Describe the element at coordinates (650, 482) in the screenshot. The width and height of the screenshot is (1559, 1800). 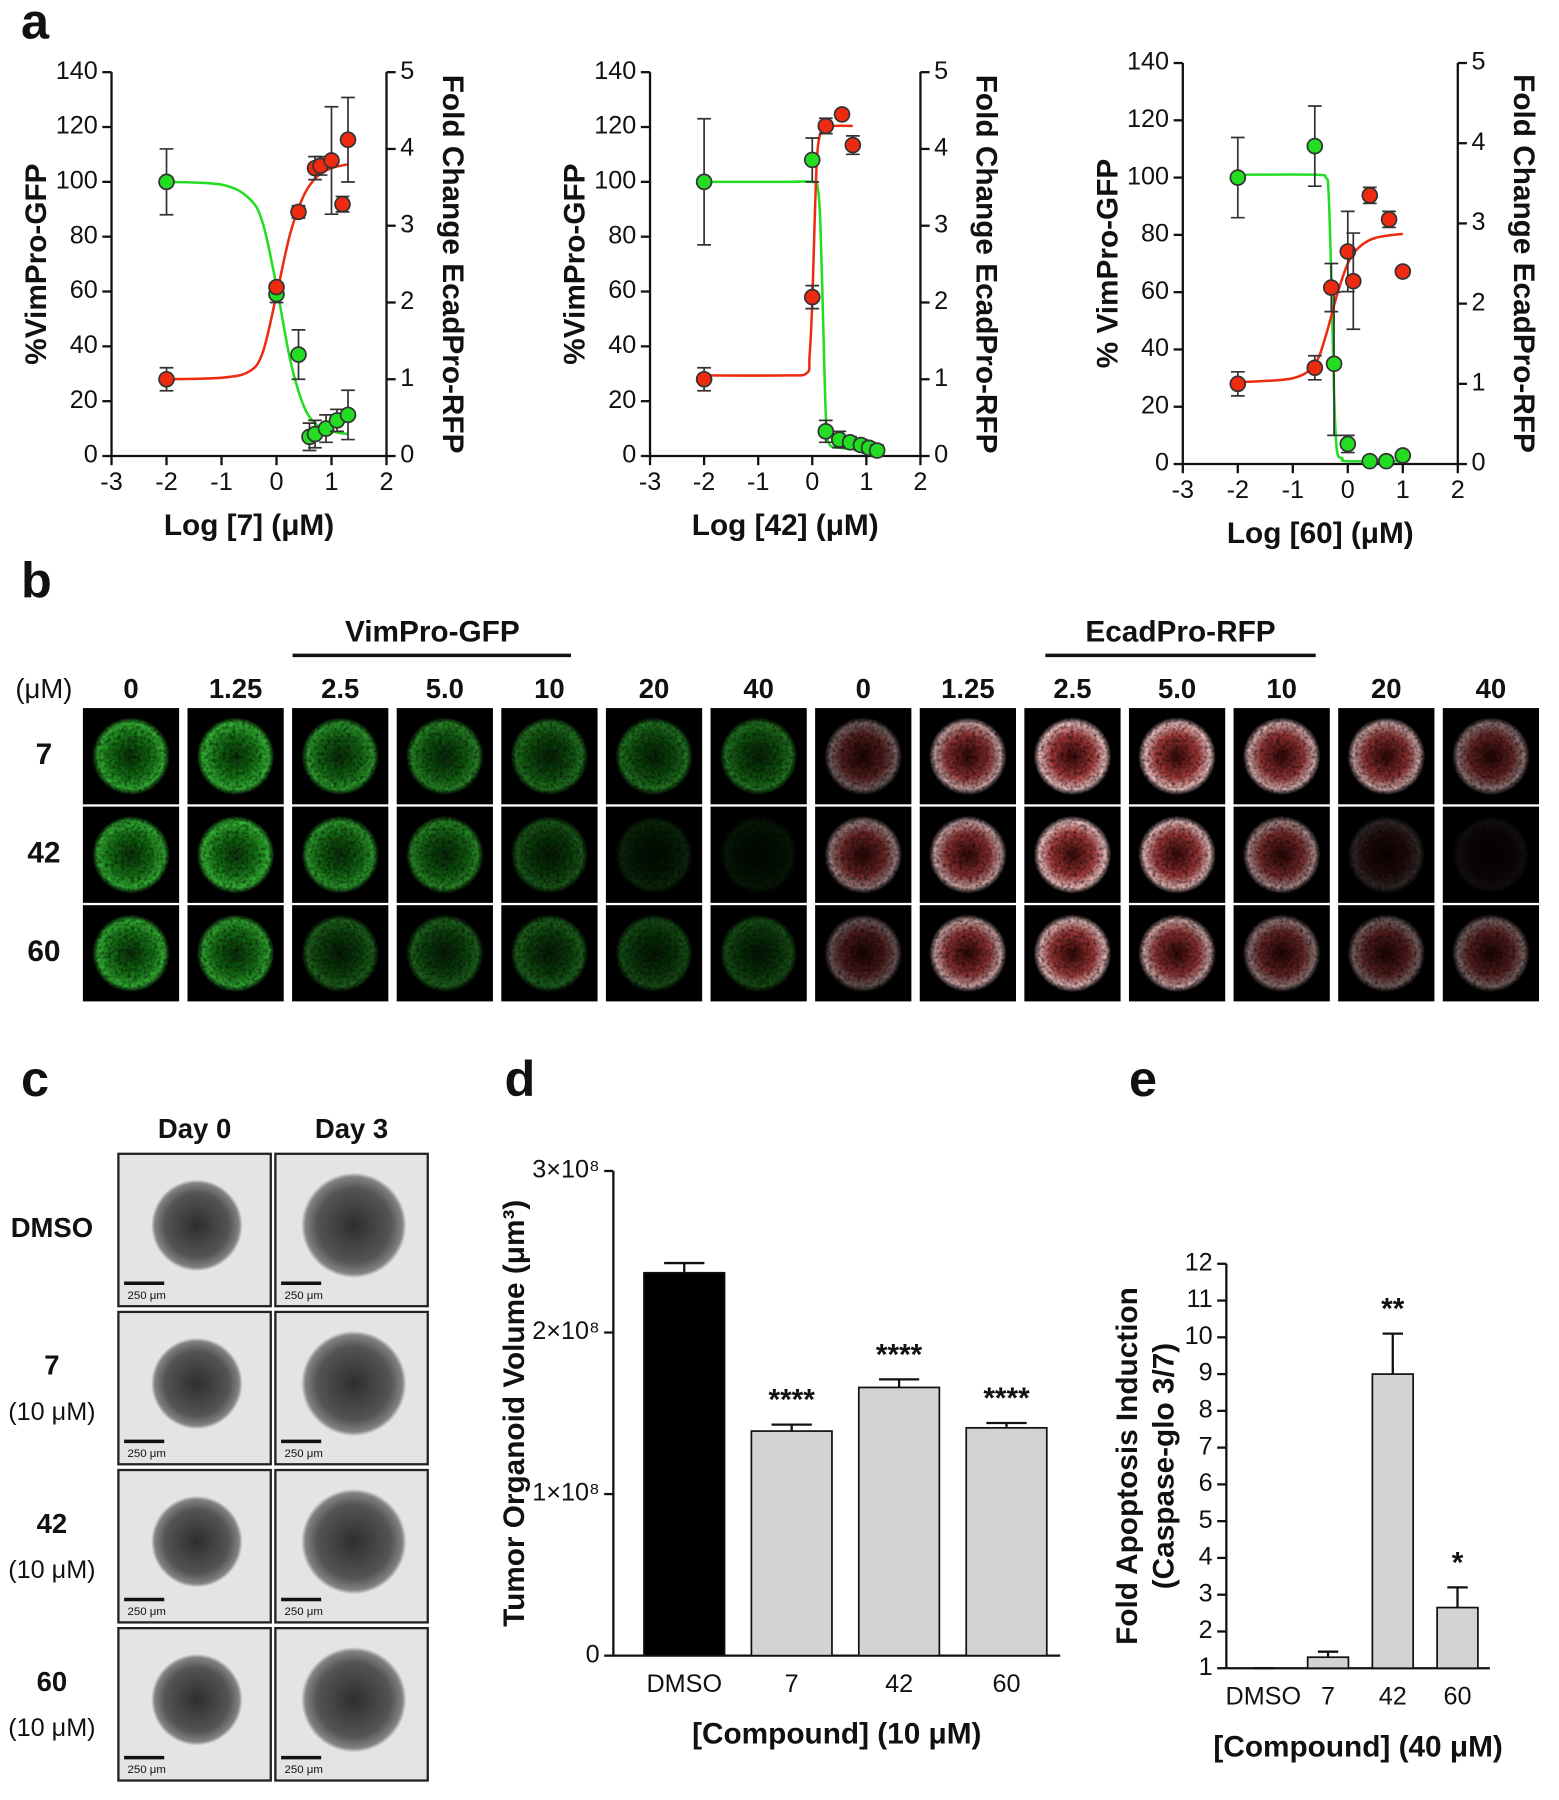
I see `x-tick-label: -3` at that location.